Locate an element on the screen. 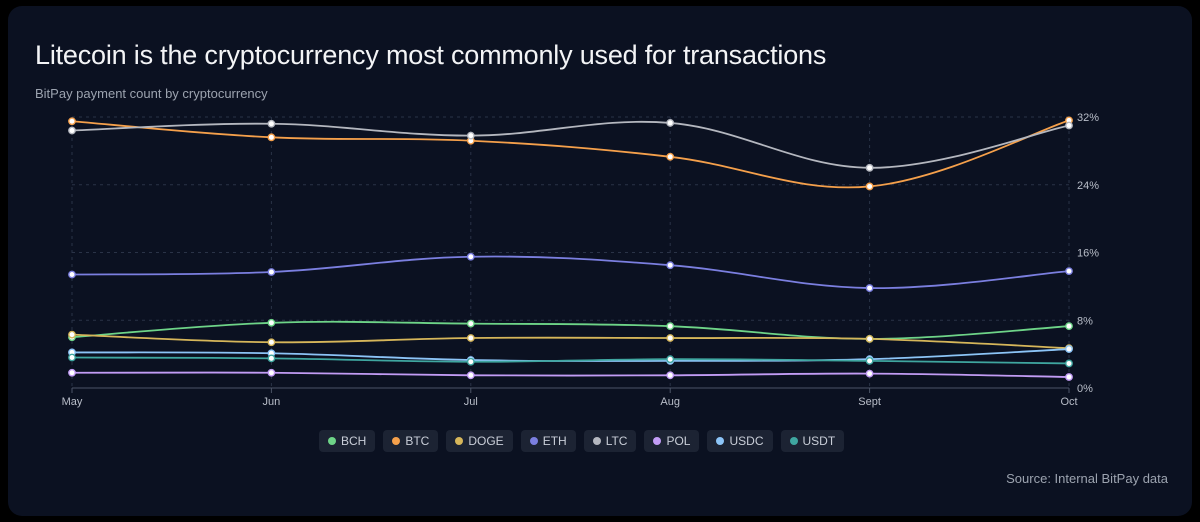  y-tick-label: 32% is located at coordinates (1088, 118).